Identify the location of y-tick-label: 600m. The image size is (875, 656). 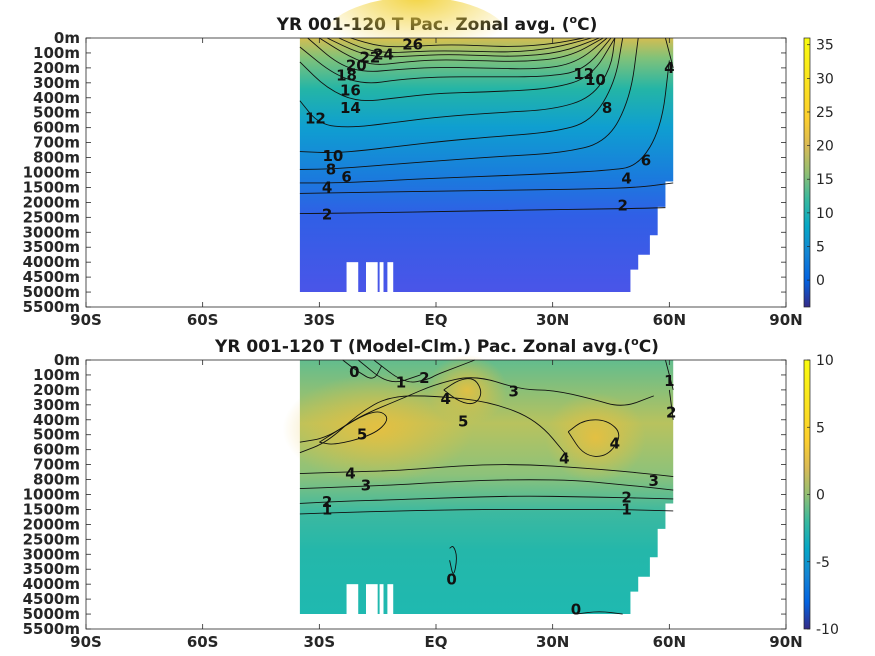
(56, 450).